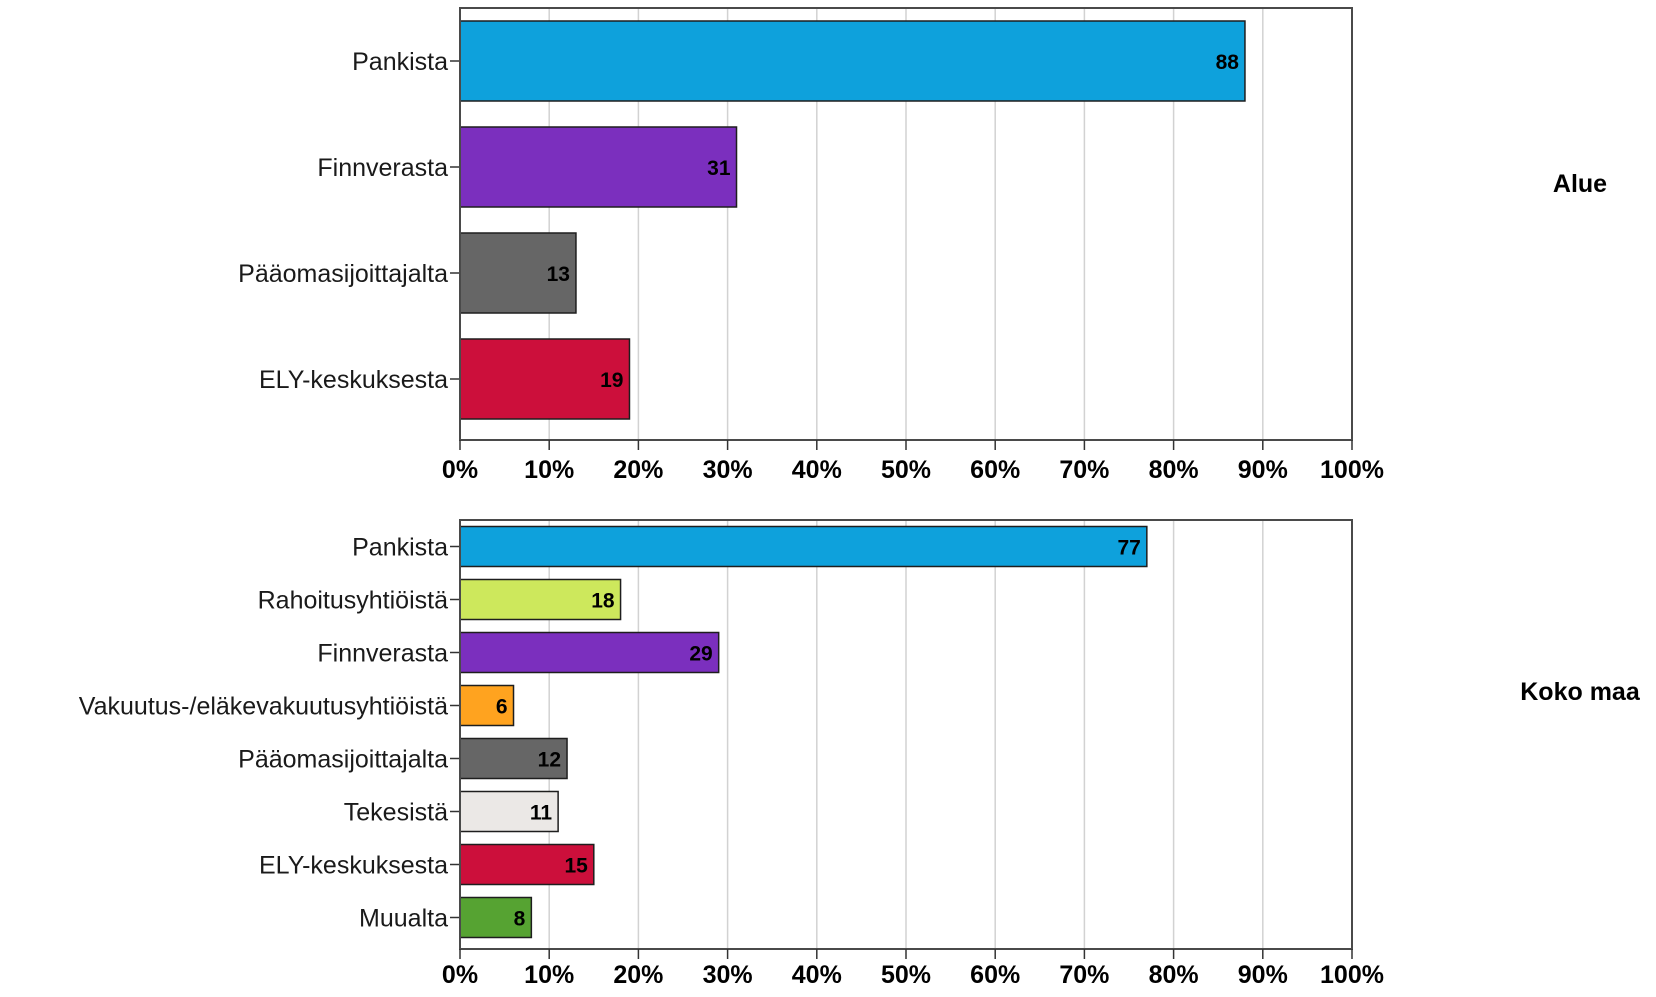 The image size is (1656, 997). I want to click on category-label: Rahoitusyhtiöistä, so click(353, 601).